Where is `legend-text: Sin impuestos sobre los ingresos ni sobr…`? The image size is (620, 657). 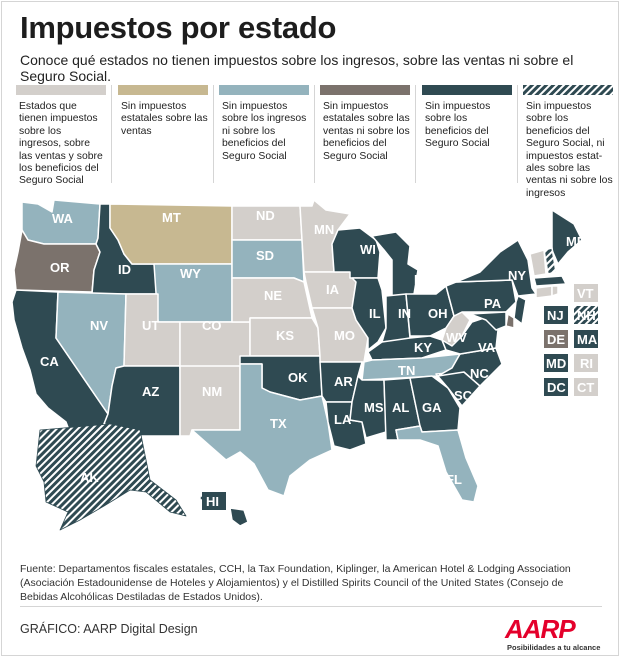
legend-text: Sin impuestos sobre los ingresos ni sobr… is located at coordinates (264, 131).